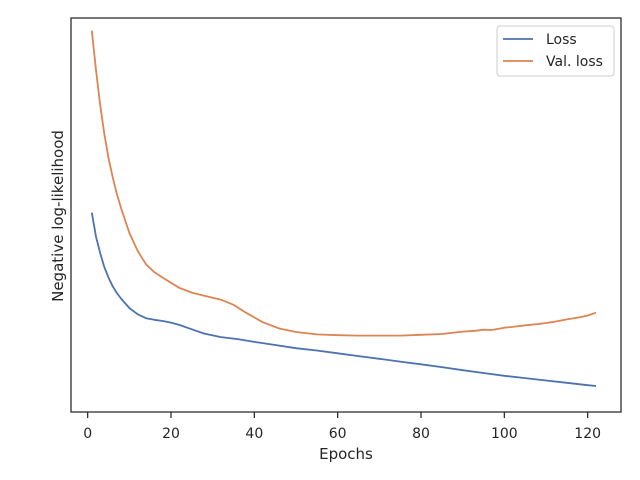 The width and height of the screenshot is (640, 480). I want to click on x-tick-label: 100, so click(504, 434).